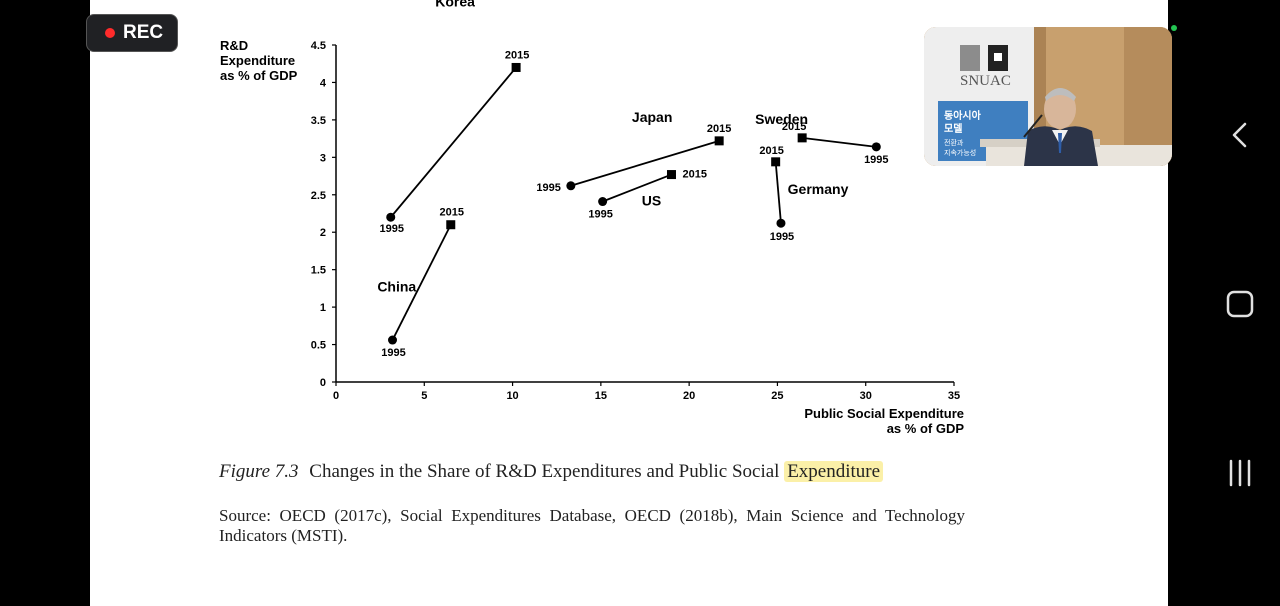 This screenshot has height=606, width=1280. What do you see at coordinates (318, 271) in the screenshot?
I see `y-tick-label: 1.5` at bounding box center [318, 271].